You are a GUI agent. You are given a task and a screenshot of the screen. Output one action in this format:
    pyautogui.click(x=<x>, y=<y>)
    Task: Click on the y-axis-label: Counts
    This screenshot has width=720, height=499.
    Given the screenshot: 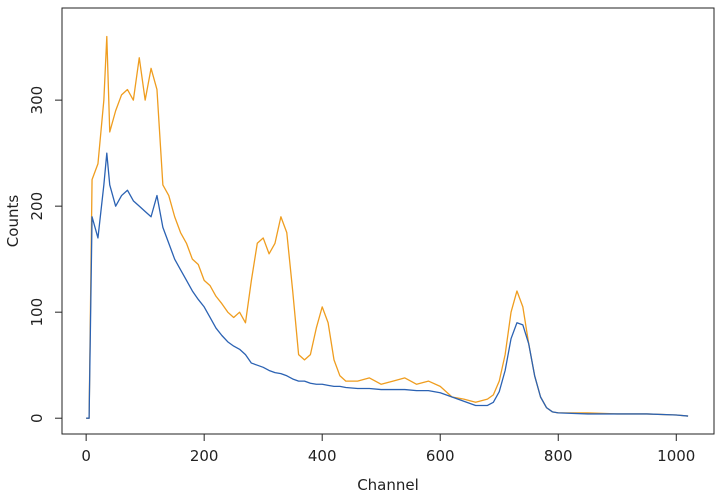 What is the action you would take?
    pyautogui.click(x=13, y=221)
    